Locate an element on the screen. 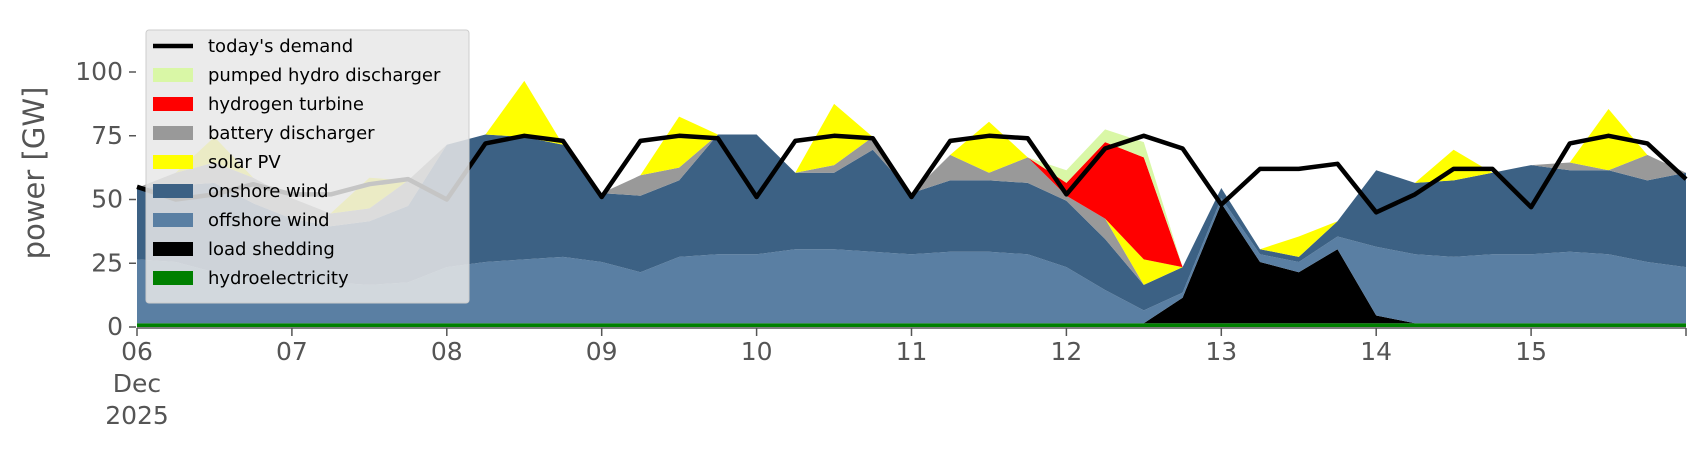  legend-box is located at coordinates (307, 166).